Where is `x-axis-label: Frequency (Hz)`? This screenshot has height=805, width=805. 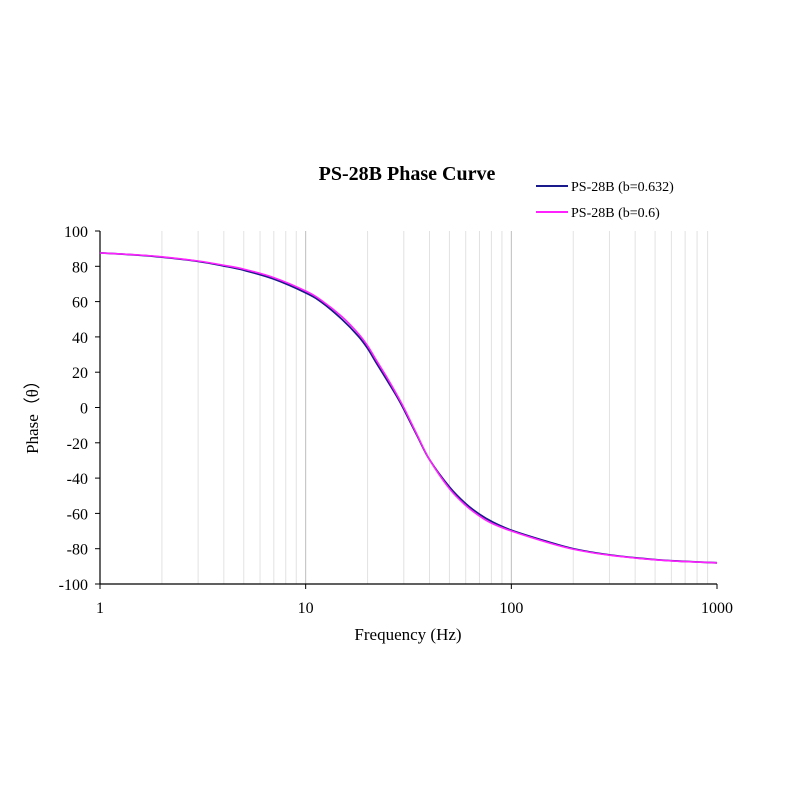
x-axis-label: Frequency (Hz) is located at coordinates (407, 634).